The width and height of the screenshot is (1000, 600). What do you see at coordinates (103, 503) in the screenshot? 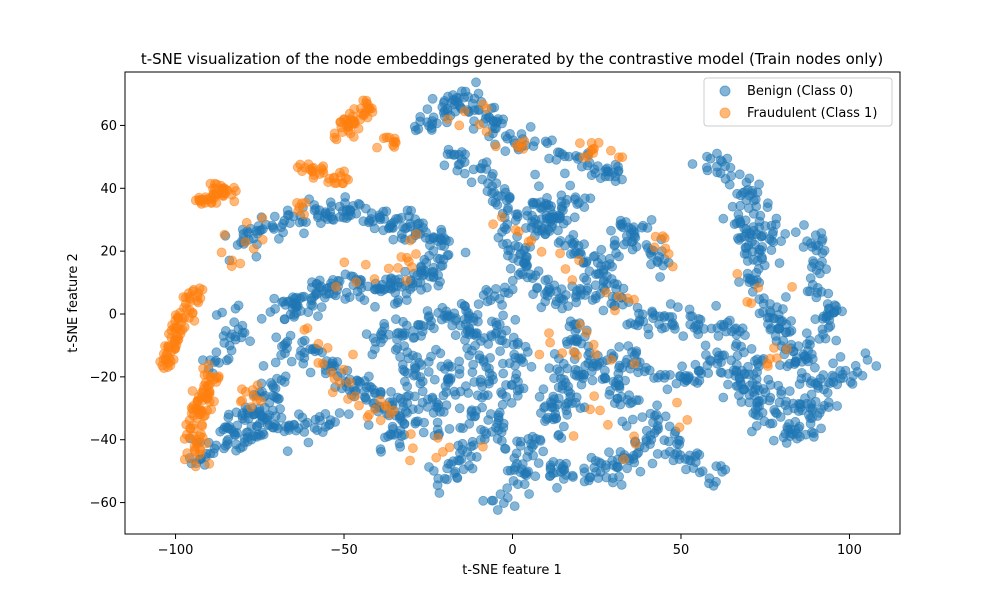
I see `y-tick-label: −60` at bounding box center [103, 503].